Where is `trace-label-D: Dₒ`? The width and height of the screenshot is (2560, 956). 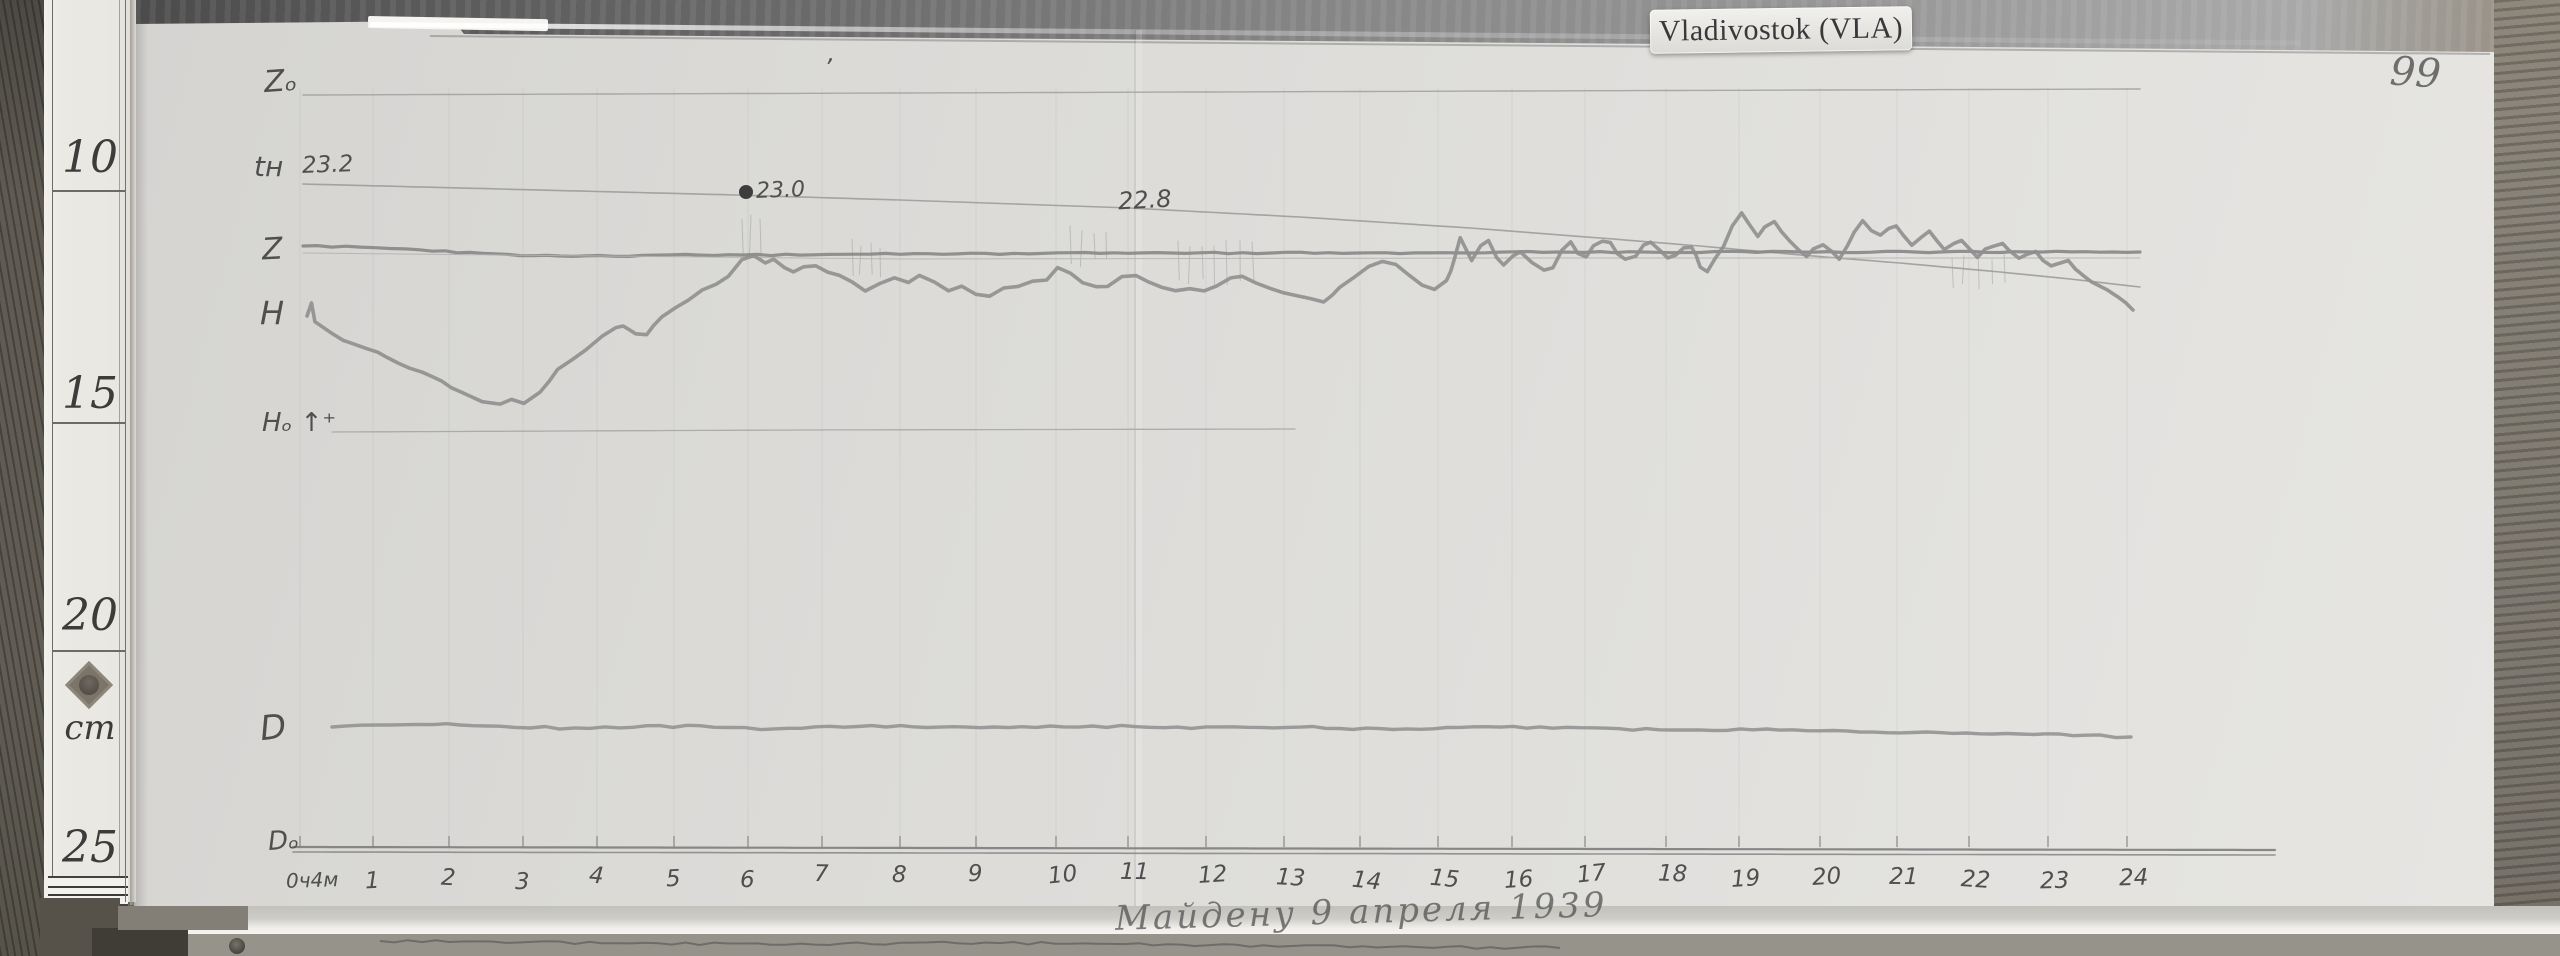
trace-label-D: Dₒ is located at coordinates (283, 841).